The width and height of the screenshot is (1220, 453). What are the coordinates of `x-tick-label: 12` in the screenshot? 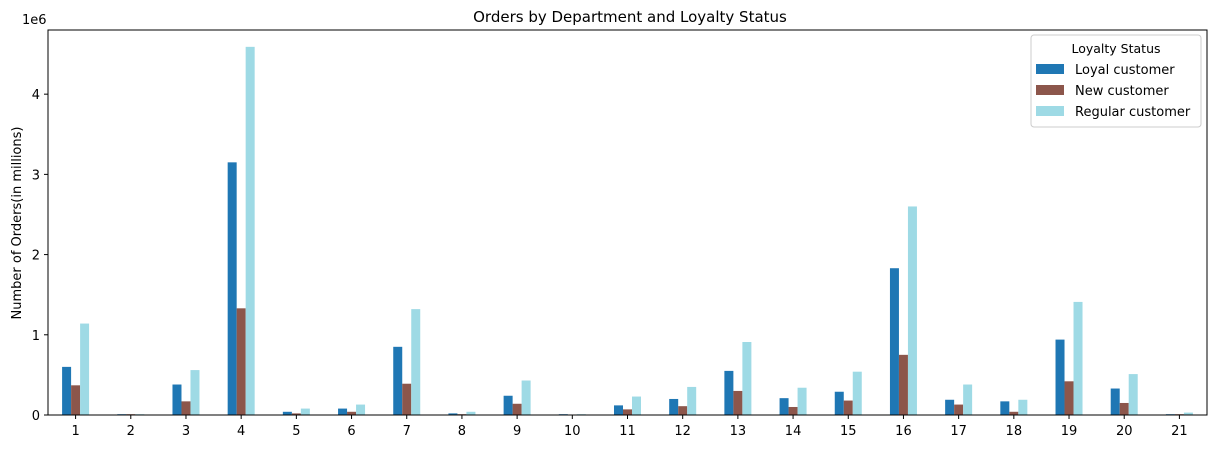 It's located at (682, 431).